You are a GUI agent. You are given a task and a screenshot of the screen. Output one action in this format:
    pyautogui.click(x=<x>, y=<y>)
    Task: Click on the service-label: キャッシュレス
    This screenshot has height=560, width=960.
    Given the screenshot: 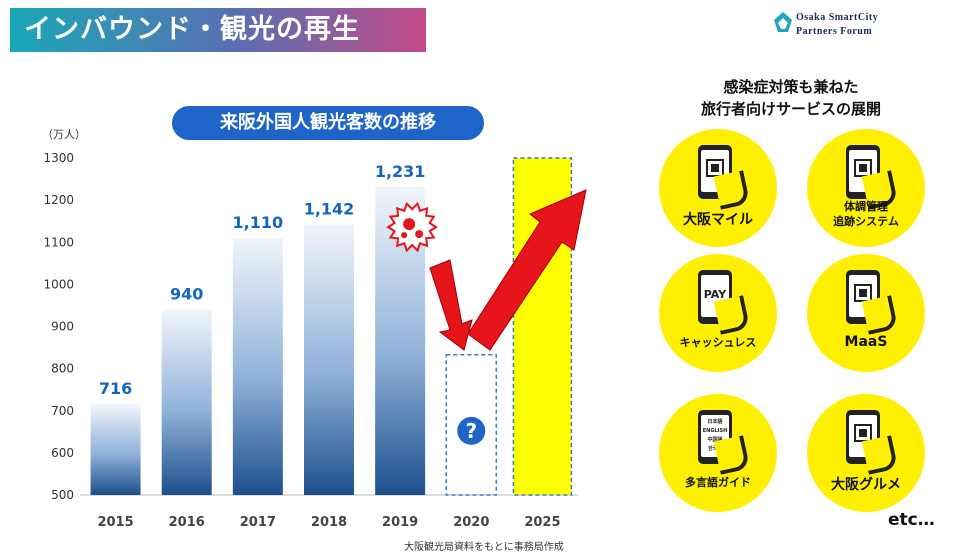 What is the action you would take?
    pyautogui.click(x=718, y=342)
    